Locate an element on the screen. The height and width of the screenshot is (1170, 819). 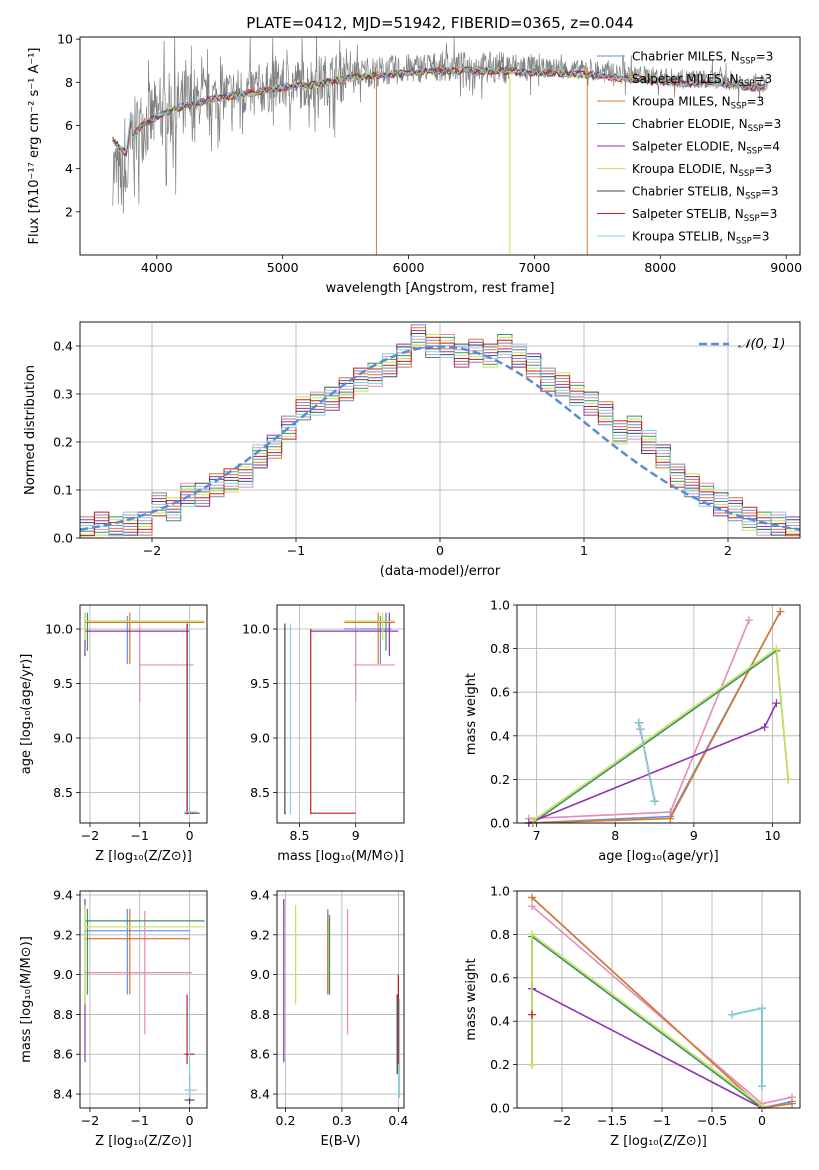
axis-label-y: mass weight is located at coordinates (471, 999).